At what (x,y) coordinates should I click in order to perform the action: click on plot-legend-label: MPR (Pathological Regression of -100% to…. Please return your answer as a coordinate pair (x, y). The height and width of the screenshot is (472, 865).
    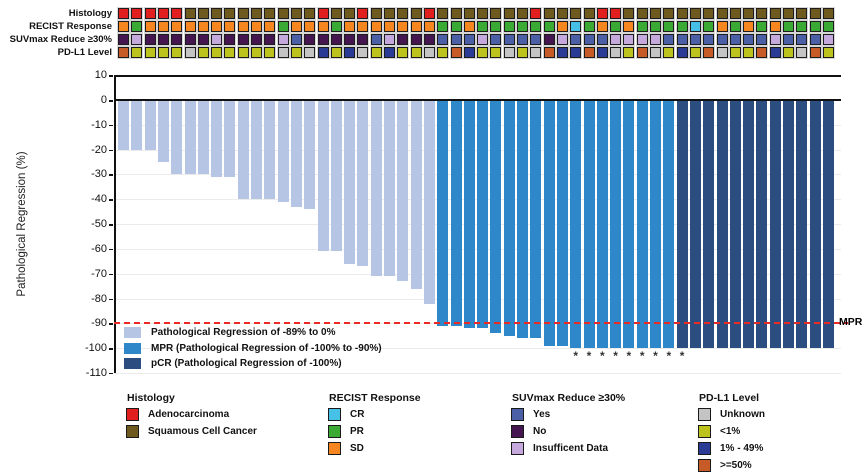
    Looking at the image, I should click on (266, 348).